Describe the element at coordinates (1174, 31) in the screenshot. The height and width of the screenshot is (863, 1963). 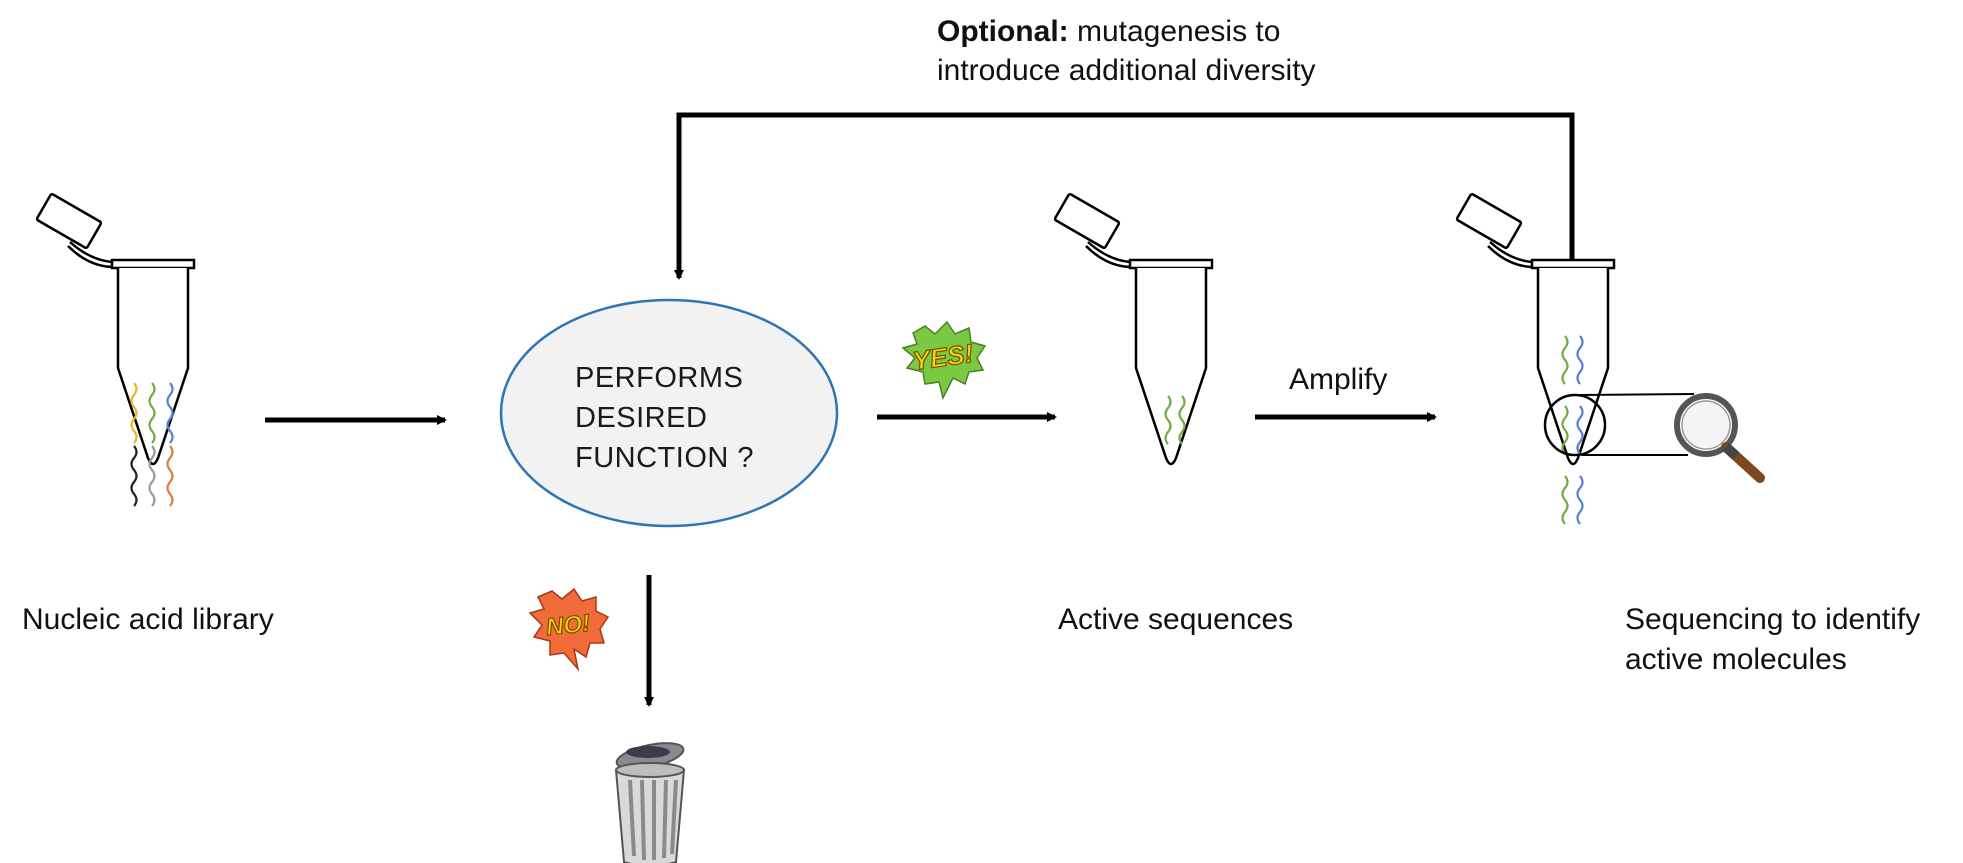
I see `optional-note-line1: mutagenesis to` at that location.